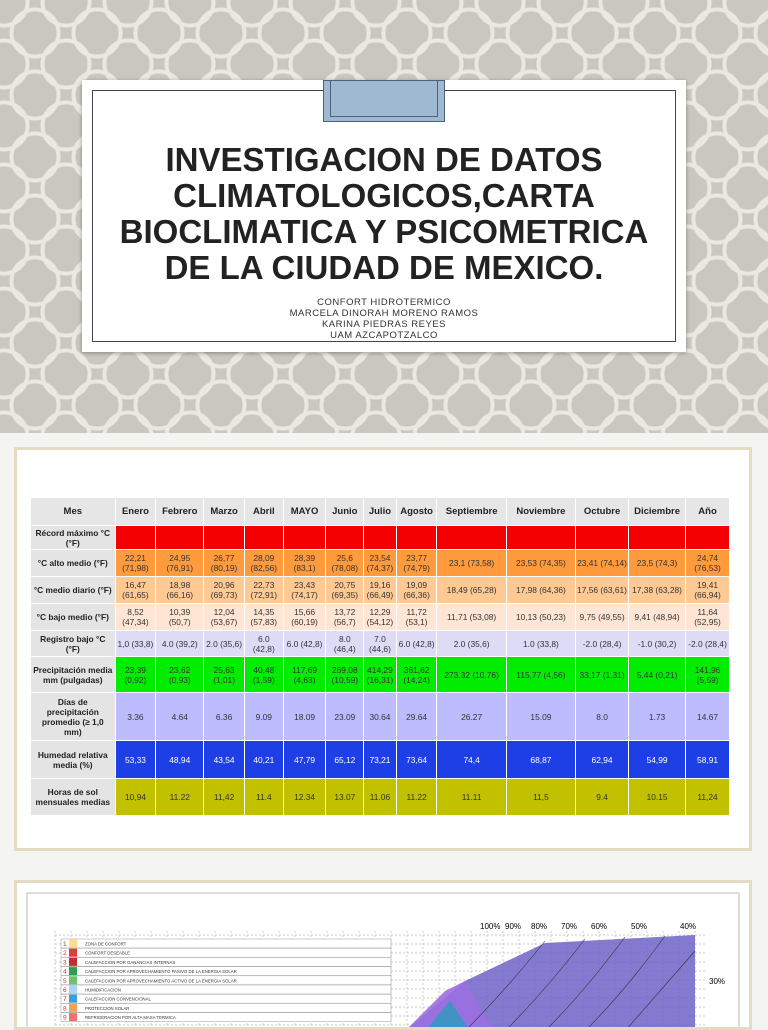 Image resolution: width=768 pixels, height=1030 pixels. Describe the element at coordinates (384, 313) in the screenshot. I see `subtitle-line: MARCELA DINORAH MORENO RAMOS` at that location.